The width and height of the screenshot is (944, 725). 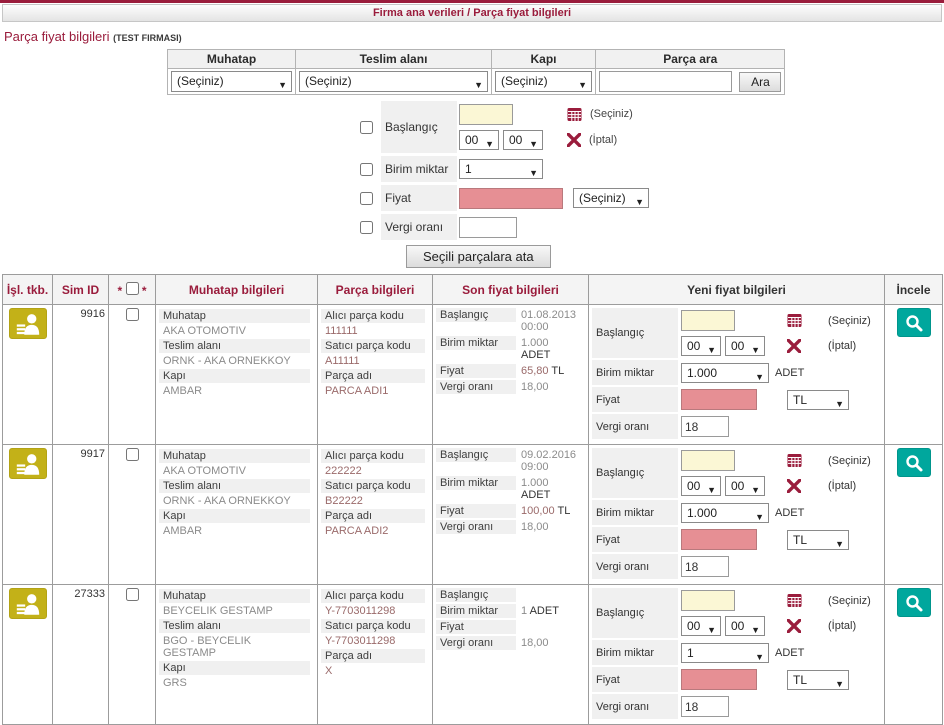 What do you see at coordinates (725, 652) in the screenshot?
I see `yeni-birim-select: 1` at bounding box center [725, 652].